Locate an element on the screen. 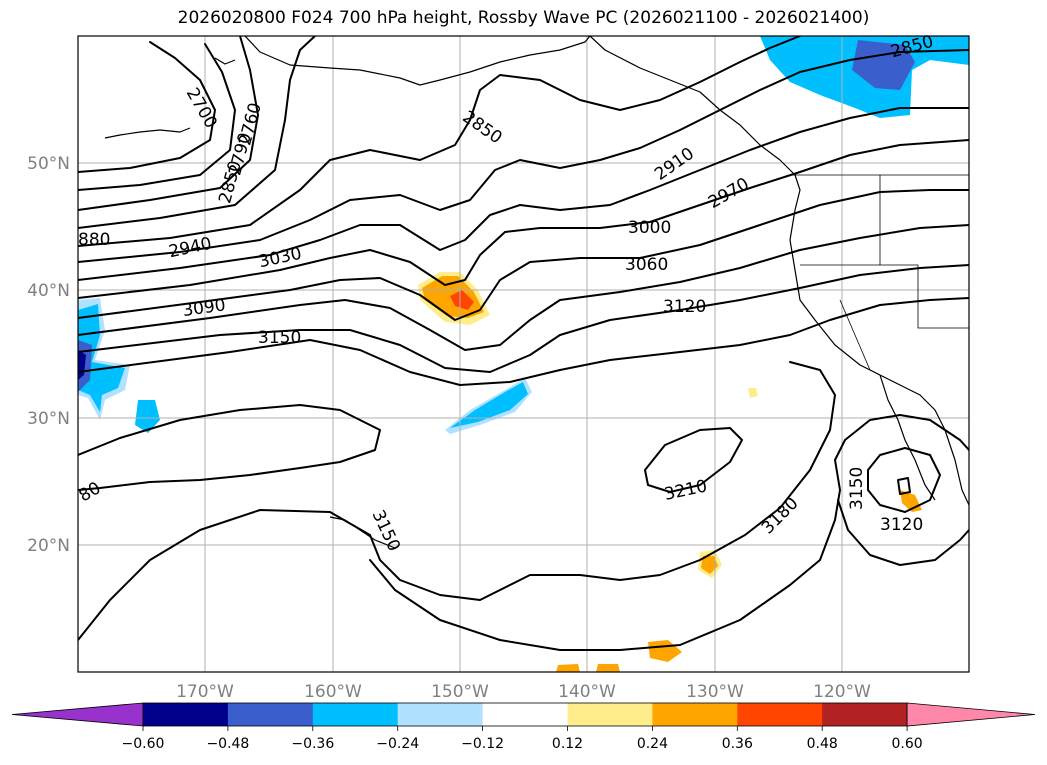  colorbar-tick-label: −0.48 is located at coordinates (227, 744).